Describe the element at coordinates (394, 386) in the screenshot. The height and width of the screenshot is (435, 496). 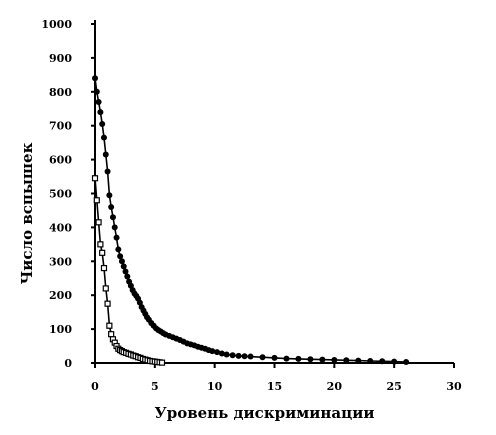
I see `x-tick-label: 25` at that location.